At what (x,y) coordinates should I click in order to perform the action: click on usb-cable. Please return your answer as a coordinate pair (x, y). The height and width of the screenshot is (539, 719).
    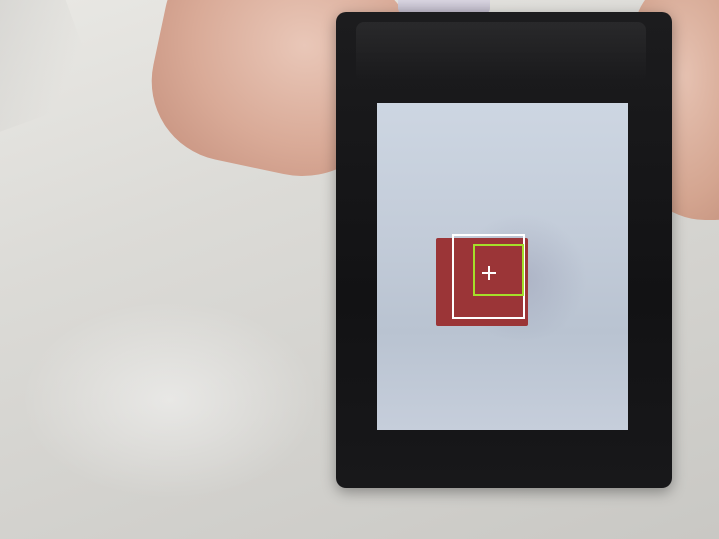
    Looking at the image, I should click on (444, 7).